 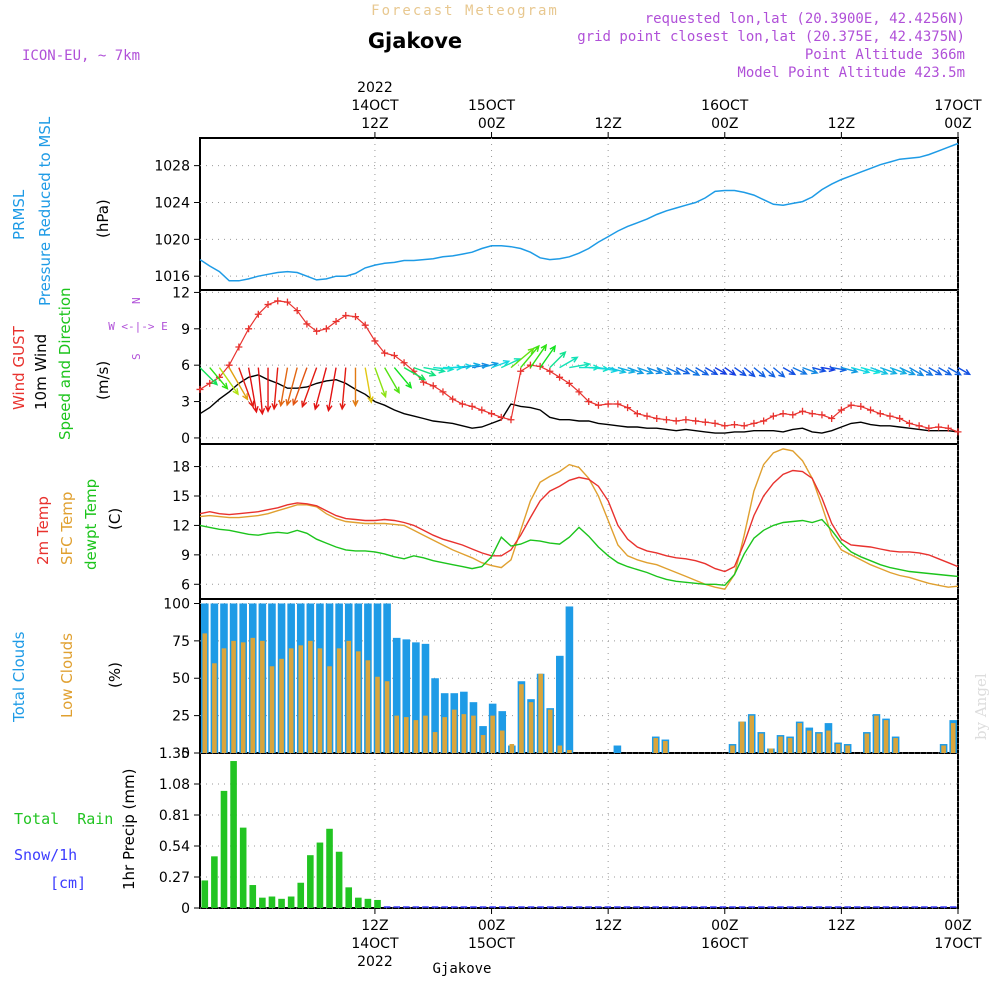 I want to click on model-altitude: Model Point Altitude 423.5m, so click(x=851, y=73).